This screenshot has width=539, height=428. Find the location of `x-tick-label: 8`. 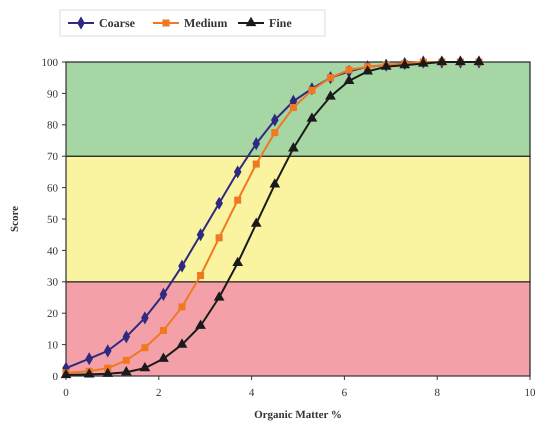

x-tick-label: 8 is located at coordinates (437, 393).